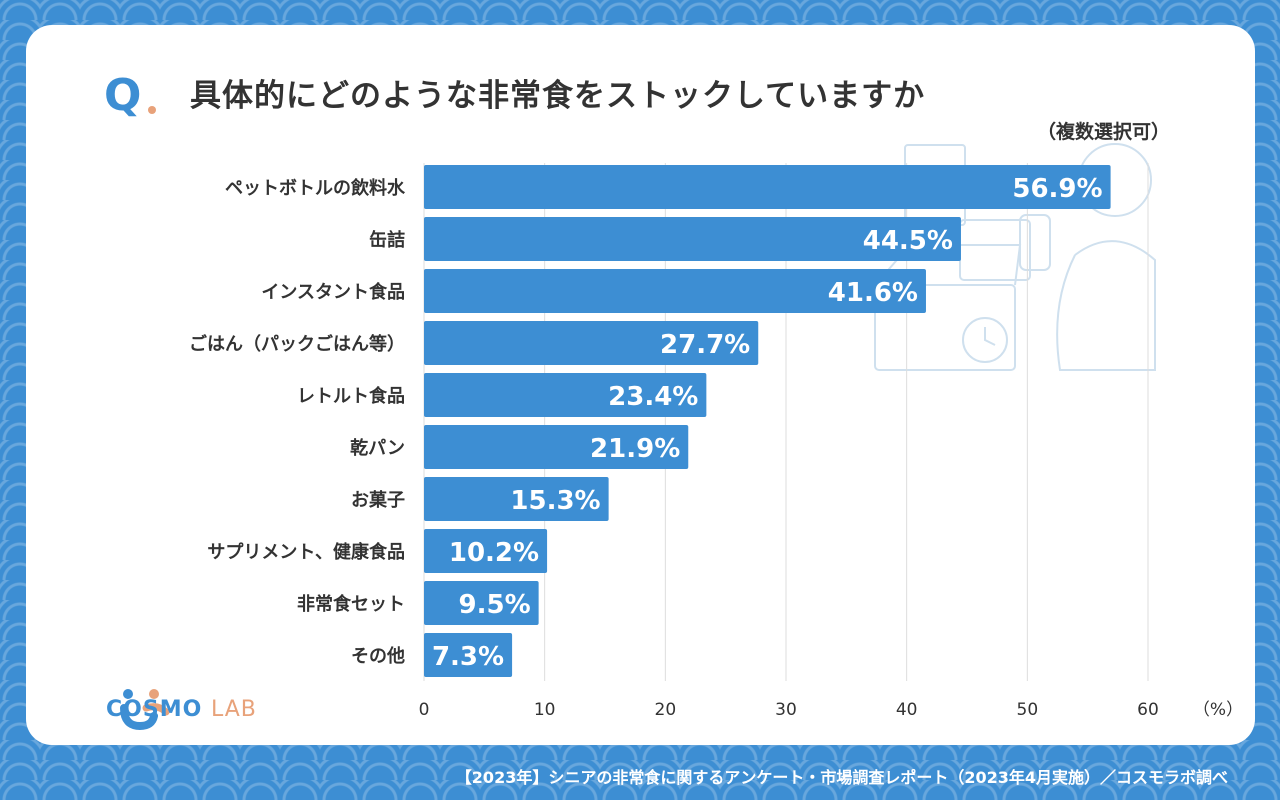 This screenshot has width=1280, height=800. I want to click on page-title: 具体的にどのような非常食をストックしていますか, so click(558, 96).